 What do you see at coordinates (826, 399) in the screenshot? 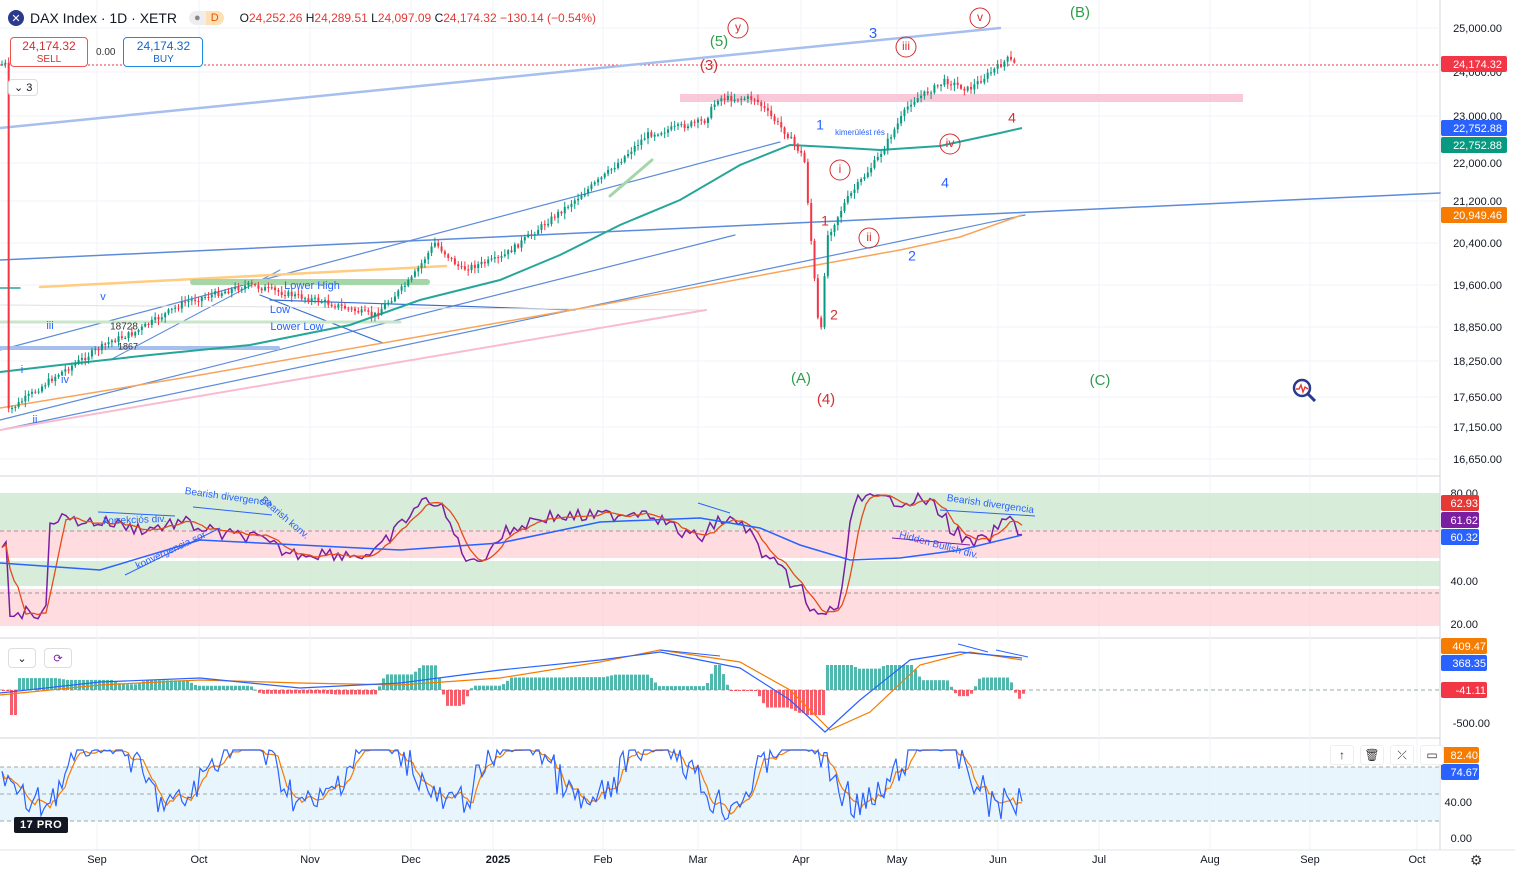
I see `wave-label: (4)` at bounding box center [826, 399].